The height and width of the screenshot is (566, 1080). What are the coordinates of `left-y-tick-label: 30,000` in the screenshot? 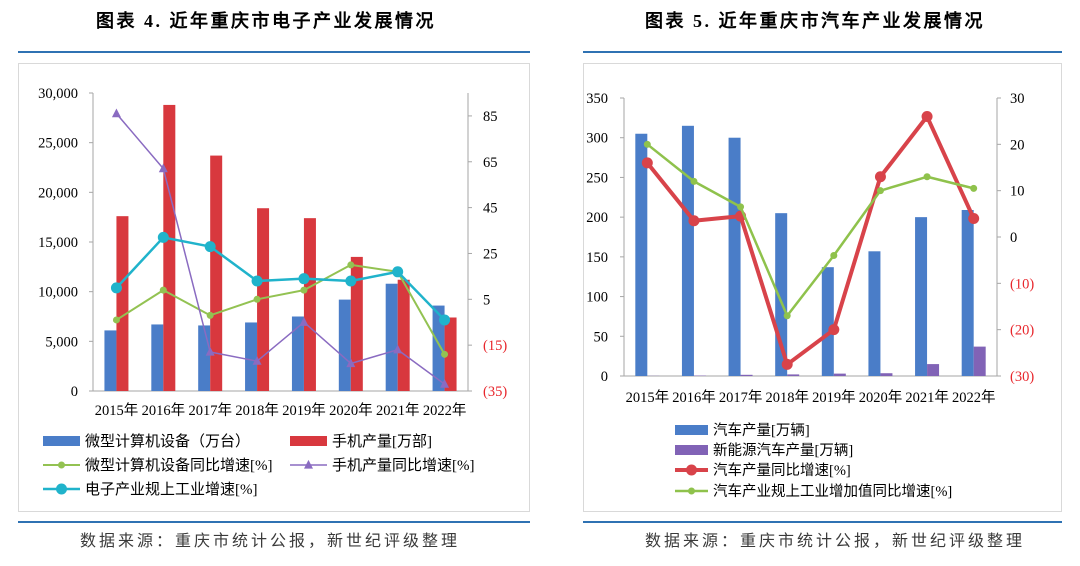 It's located at (58, 94).